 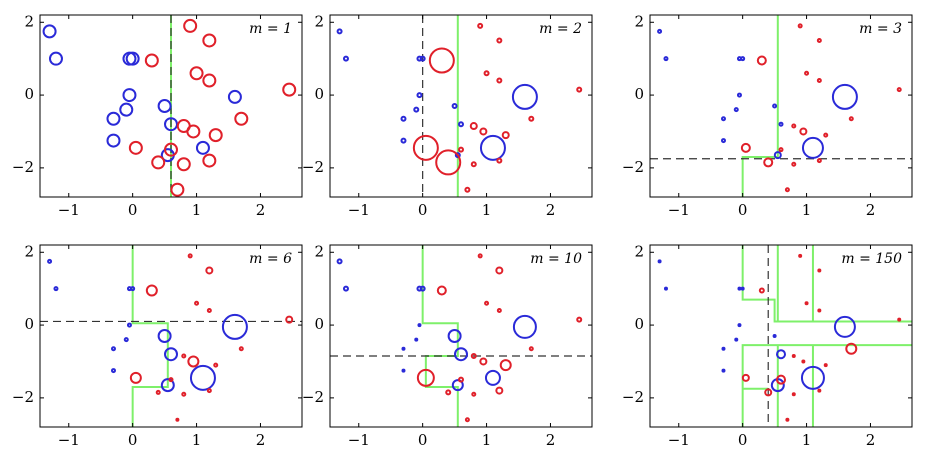 I want to click on panel-label: m = 1, so click(x=270, y=29).